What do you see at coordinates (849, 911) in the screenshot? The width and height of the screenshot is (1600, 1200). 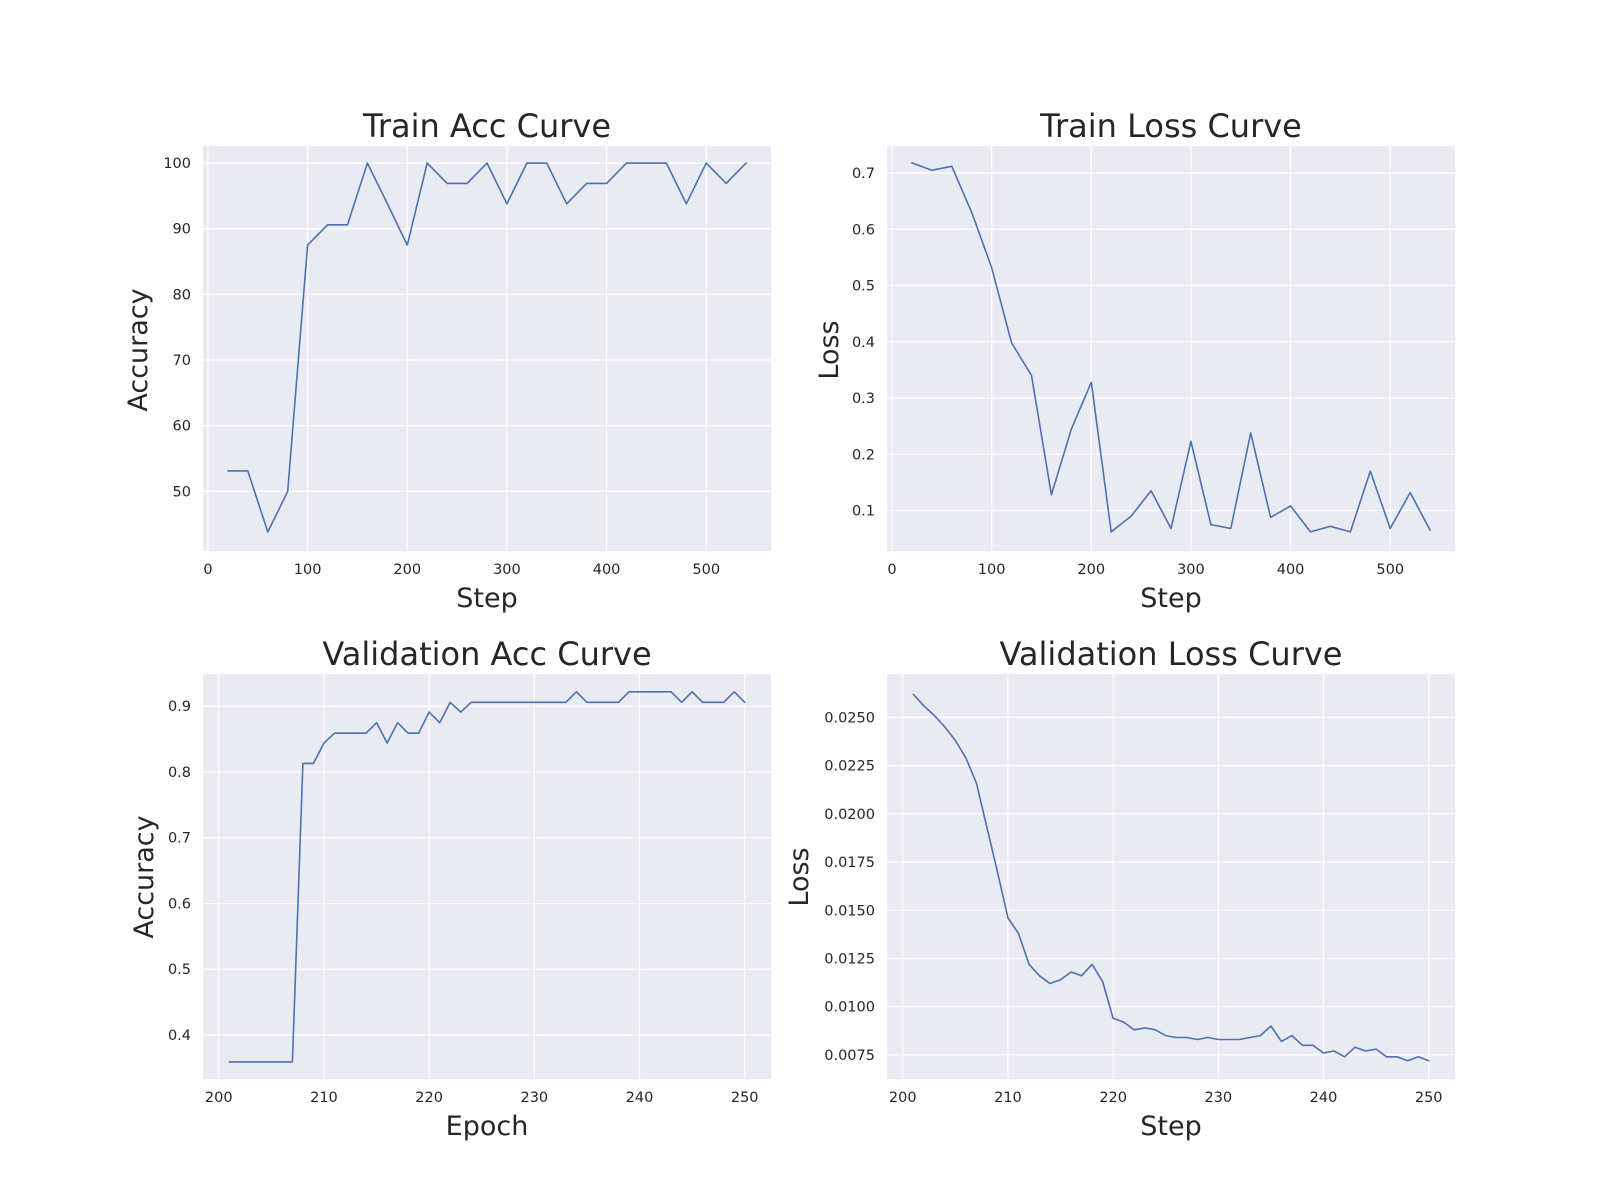 I see `y-tick-label: 0.0150` at bounding box center [849, 911].